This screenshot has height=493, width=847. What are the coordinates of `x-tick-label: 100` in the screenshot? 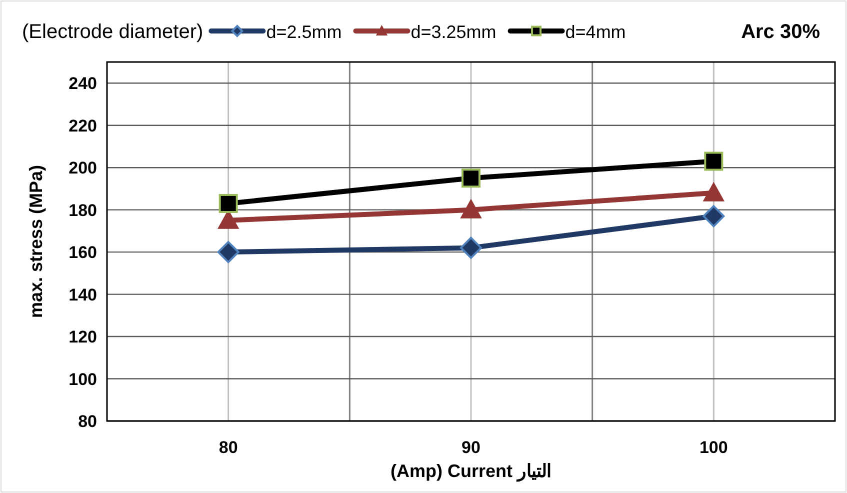 It's located at (713, 447).